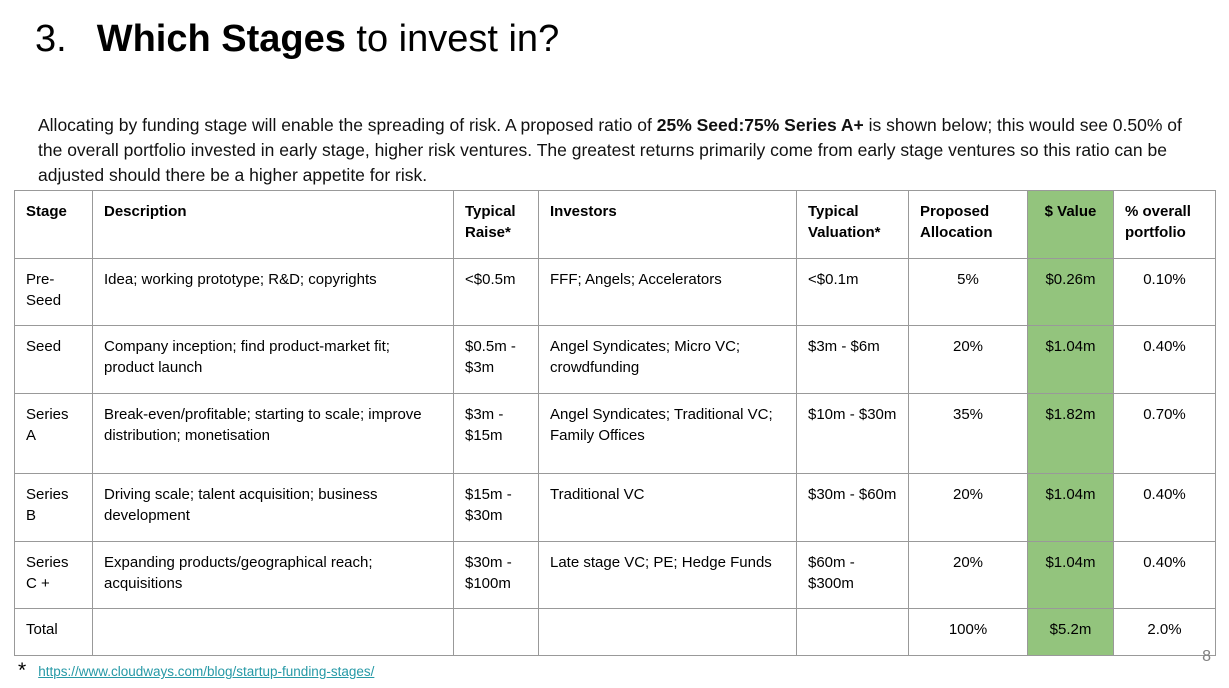  I want to click on cell-dollar-value: $1.82m, so click(1070, 433).